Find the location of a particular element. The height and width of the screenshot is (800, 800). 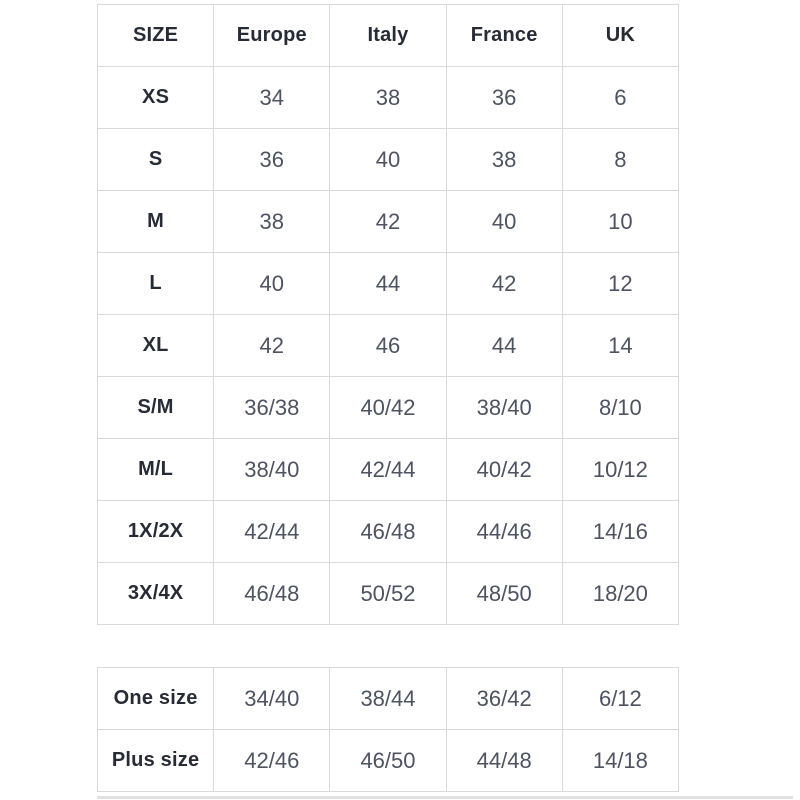

size-value-cell: 38/44 is located at coordinates (388, 698).